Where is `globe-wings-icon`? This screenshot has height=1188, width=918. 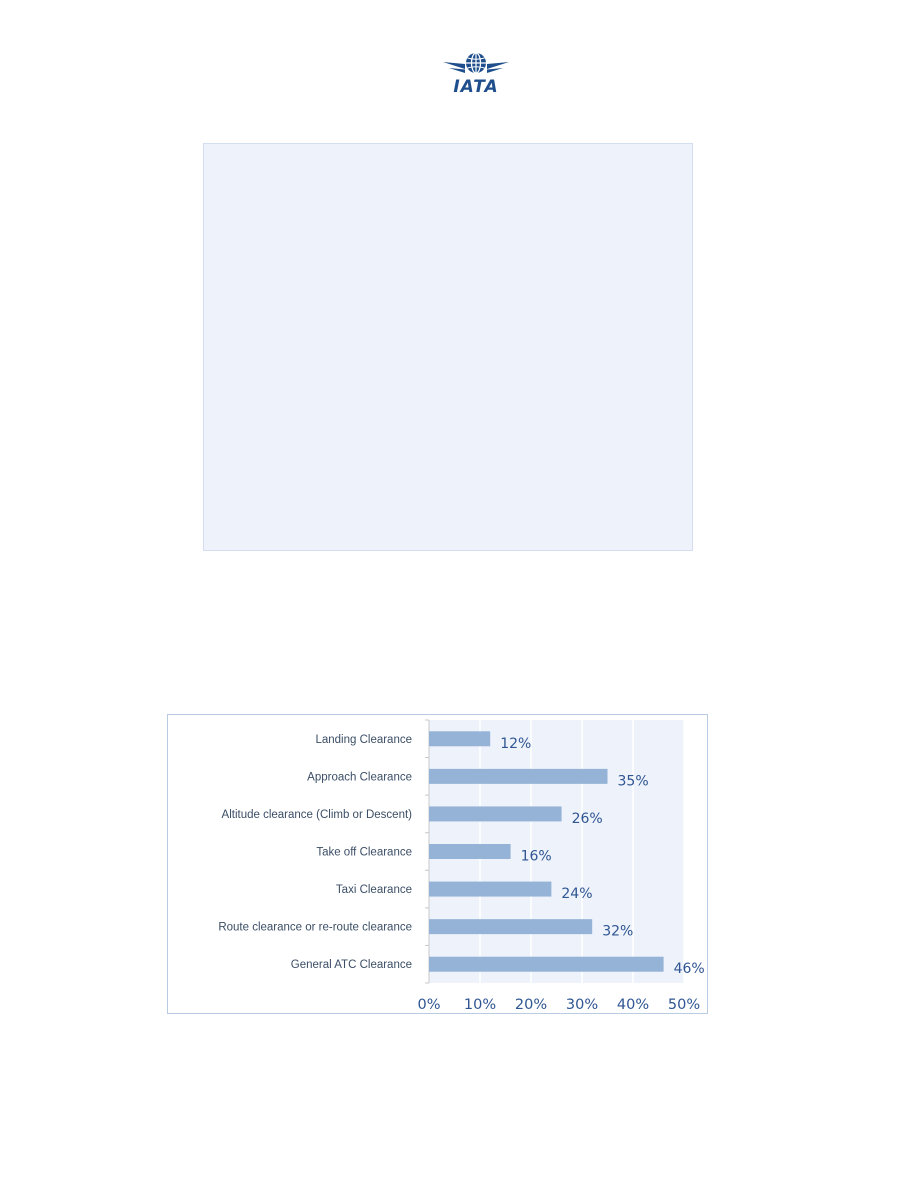 globe-wings-icon is located at coordinates (476, 63).